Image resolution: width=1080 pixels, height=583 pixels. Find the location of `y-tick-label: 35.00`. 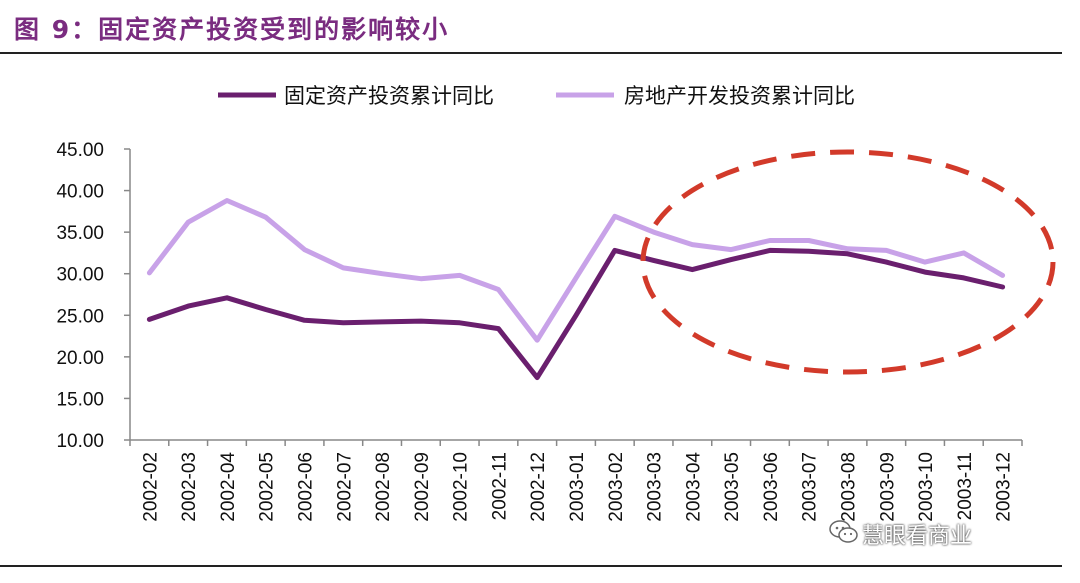

y-tick-label: 35.00 is located at coordinates (80, 233).